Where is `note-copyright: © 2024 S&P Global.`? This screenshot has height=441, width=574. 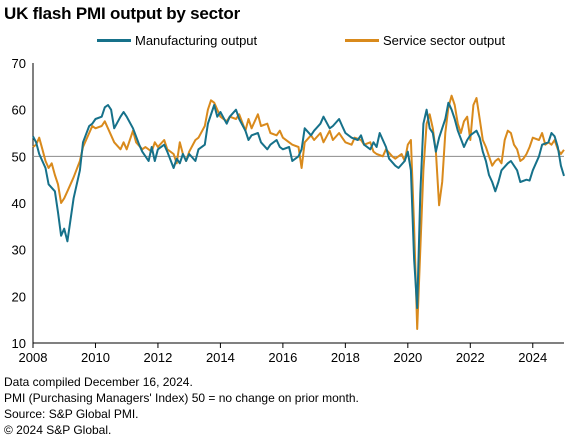
note-copyright: © 2024 S&P Global. is located at coordinates (58, 430).